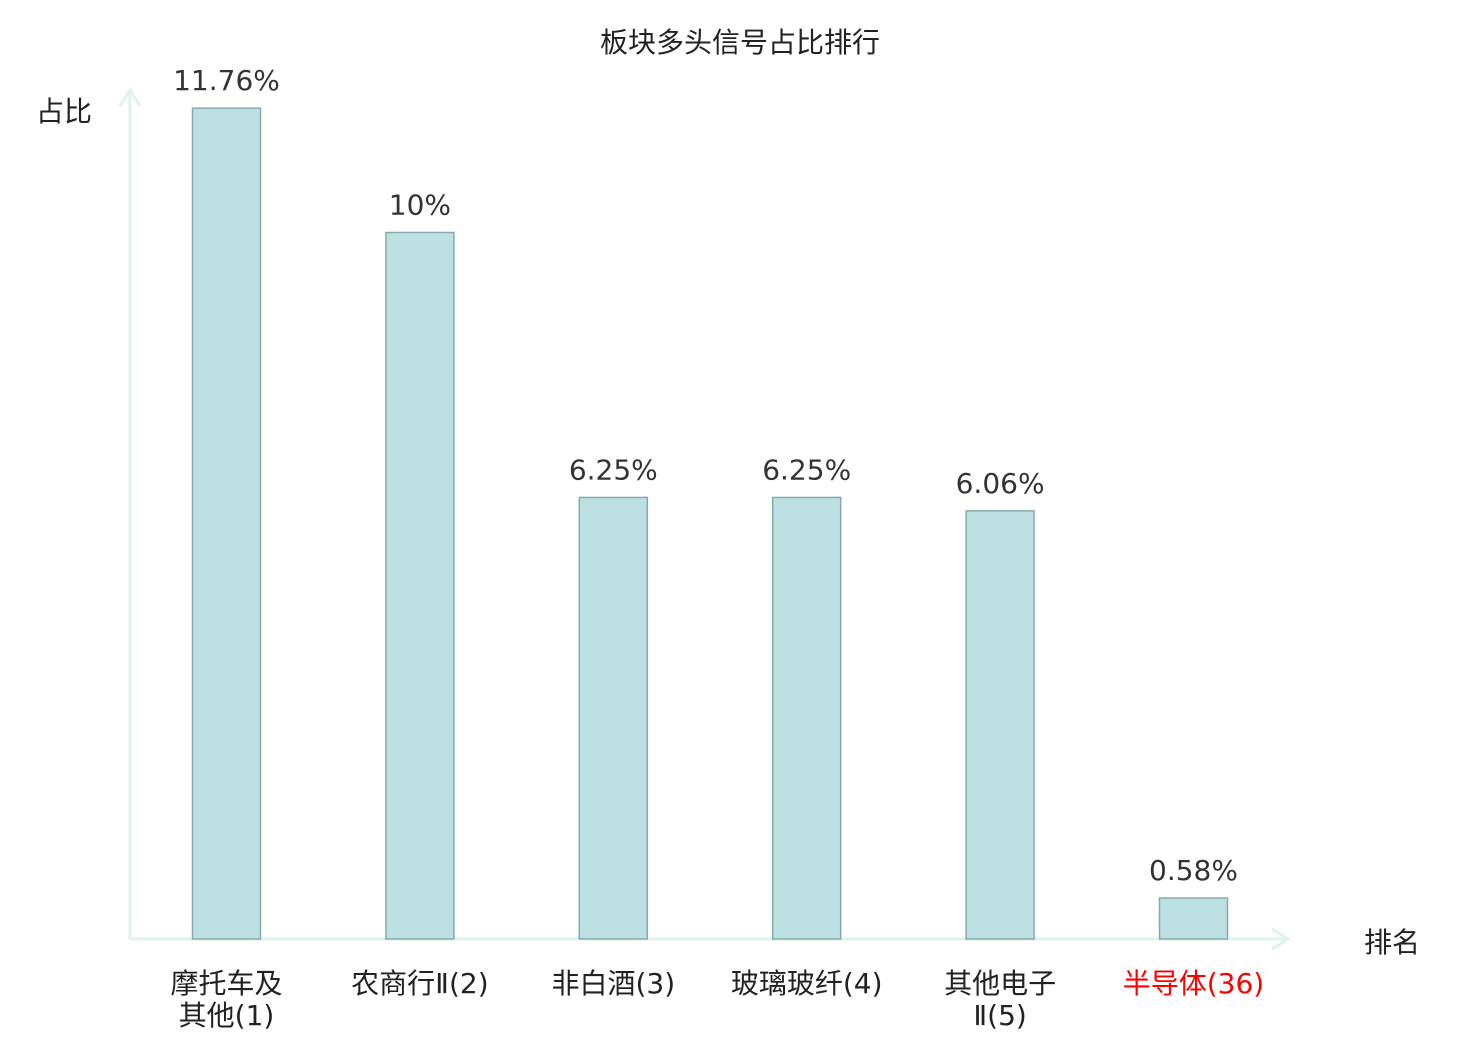 The image size is (1480, 1040). What do you see at coordinates (1193, 983) in the screenshot?
I see `x-tick-label: 半导体(36)` at bounding box center [1193, 983].